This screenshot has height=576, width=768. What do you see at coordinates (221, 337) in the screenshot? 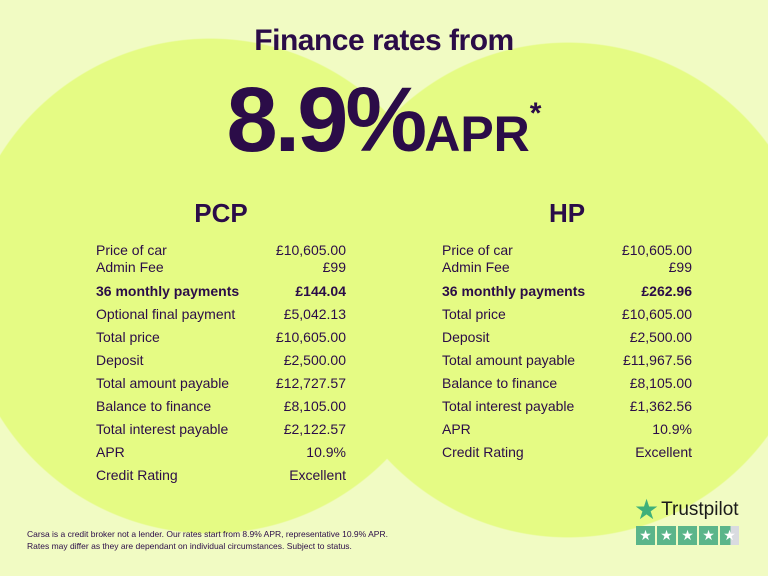
I see `pcp-row: Total price £10,605.00` at bounding box center [221, 337].